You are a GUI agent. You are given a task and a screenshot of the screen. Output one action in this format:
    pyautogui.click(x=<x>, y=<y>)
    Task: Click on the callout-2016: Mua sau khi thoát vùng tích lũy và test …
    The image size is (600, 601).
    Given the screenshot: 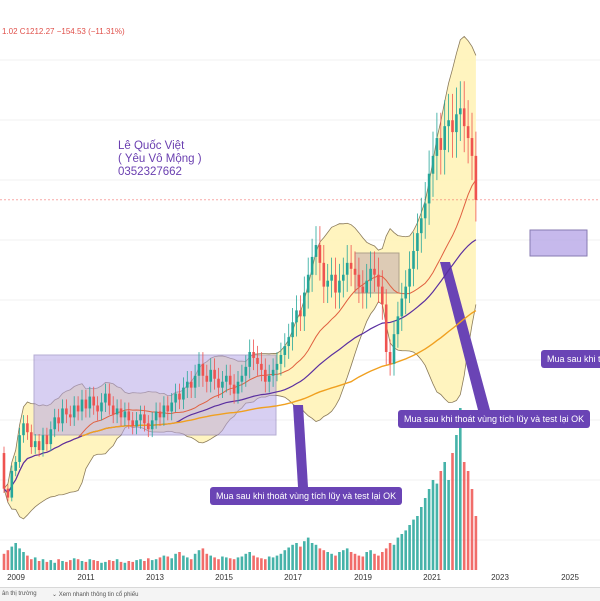 What is the action you would take?
    pyautogui.click(x=306, y=496)
    